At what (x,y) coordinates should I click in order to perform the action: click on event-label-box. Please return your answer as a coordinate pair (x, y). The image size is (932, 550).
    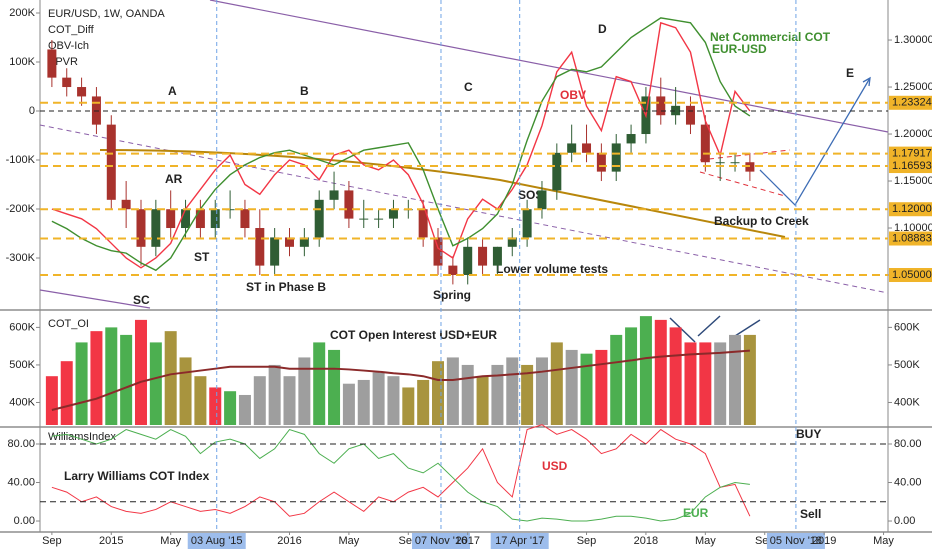
    Looking at the image, I should click on (795, 541).